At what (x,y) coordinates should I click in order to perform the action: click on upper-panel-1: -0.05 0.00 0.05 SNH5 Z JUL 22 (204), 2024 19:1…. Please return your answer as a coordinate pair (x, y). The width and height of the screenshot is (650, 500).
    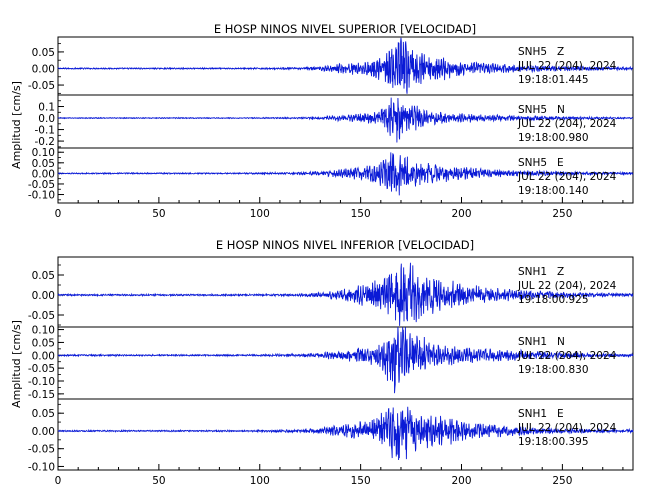
    Looking at the image, I should click on (331, 66).